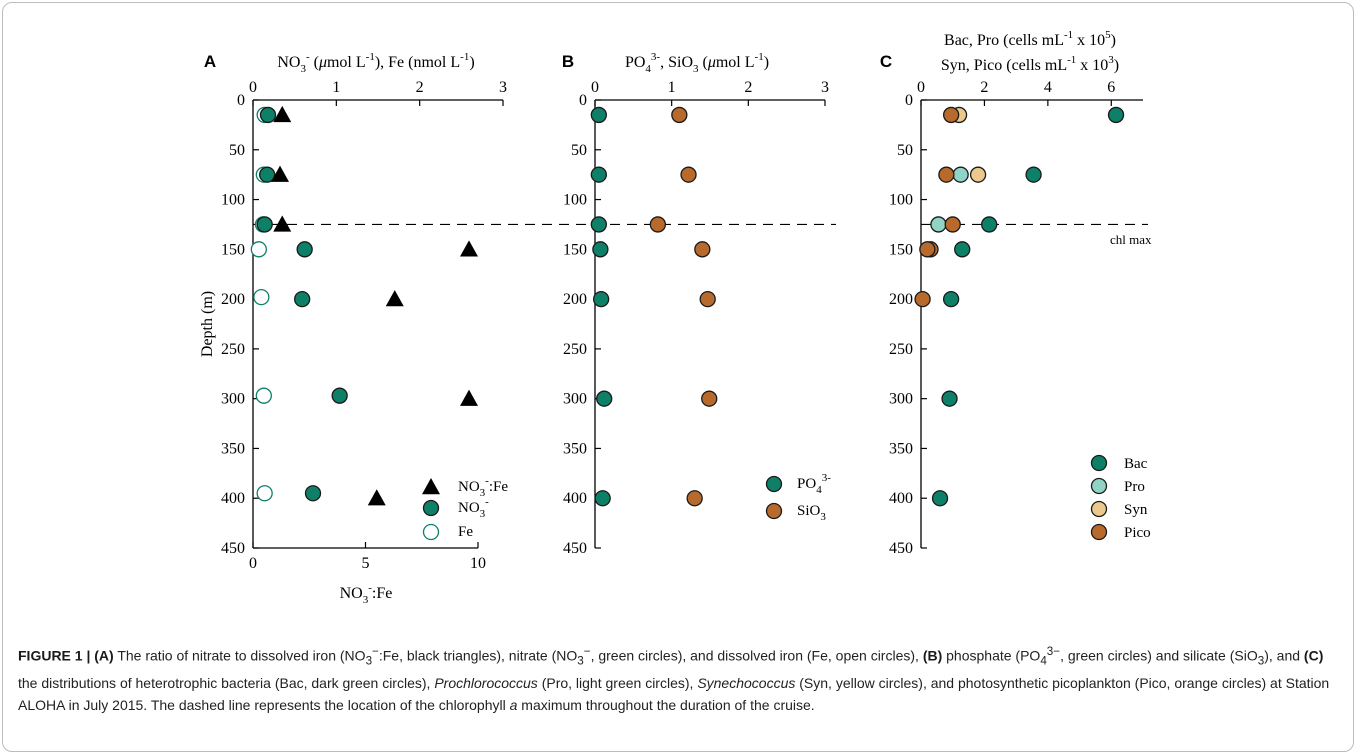 The image size is (1358, 756). Describe the element at coordinates (366, 594) in the screenshot. I see `bottom-axis-title-a: NO3-:Fe` at that location.